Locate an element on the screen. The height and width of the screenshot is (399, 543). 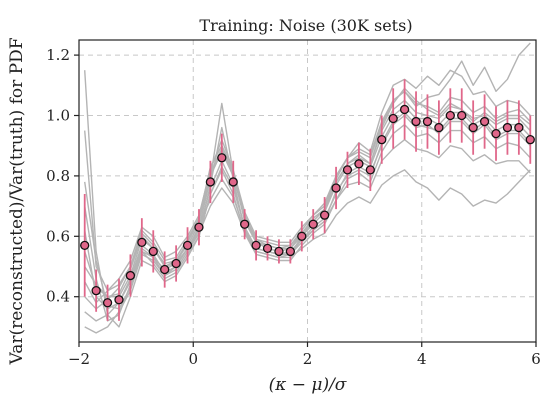
x-tick-label: 2 is located at coordinates (308, 359).